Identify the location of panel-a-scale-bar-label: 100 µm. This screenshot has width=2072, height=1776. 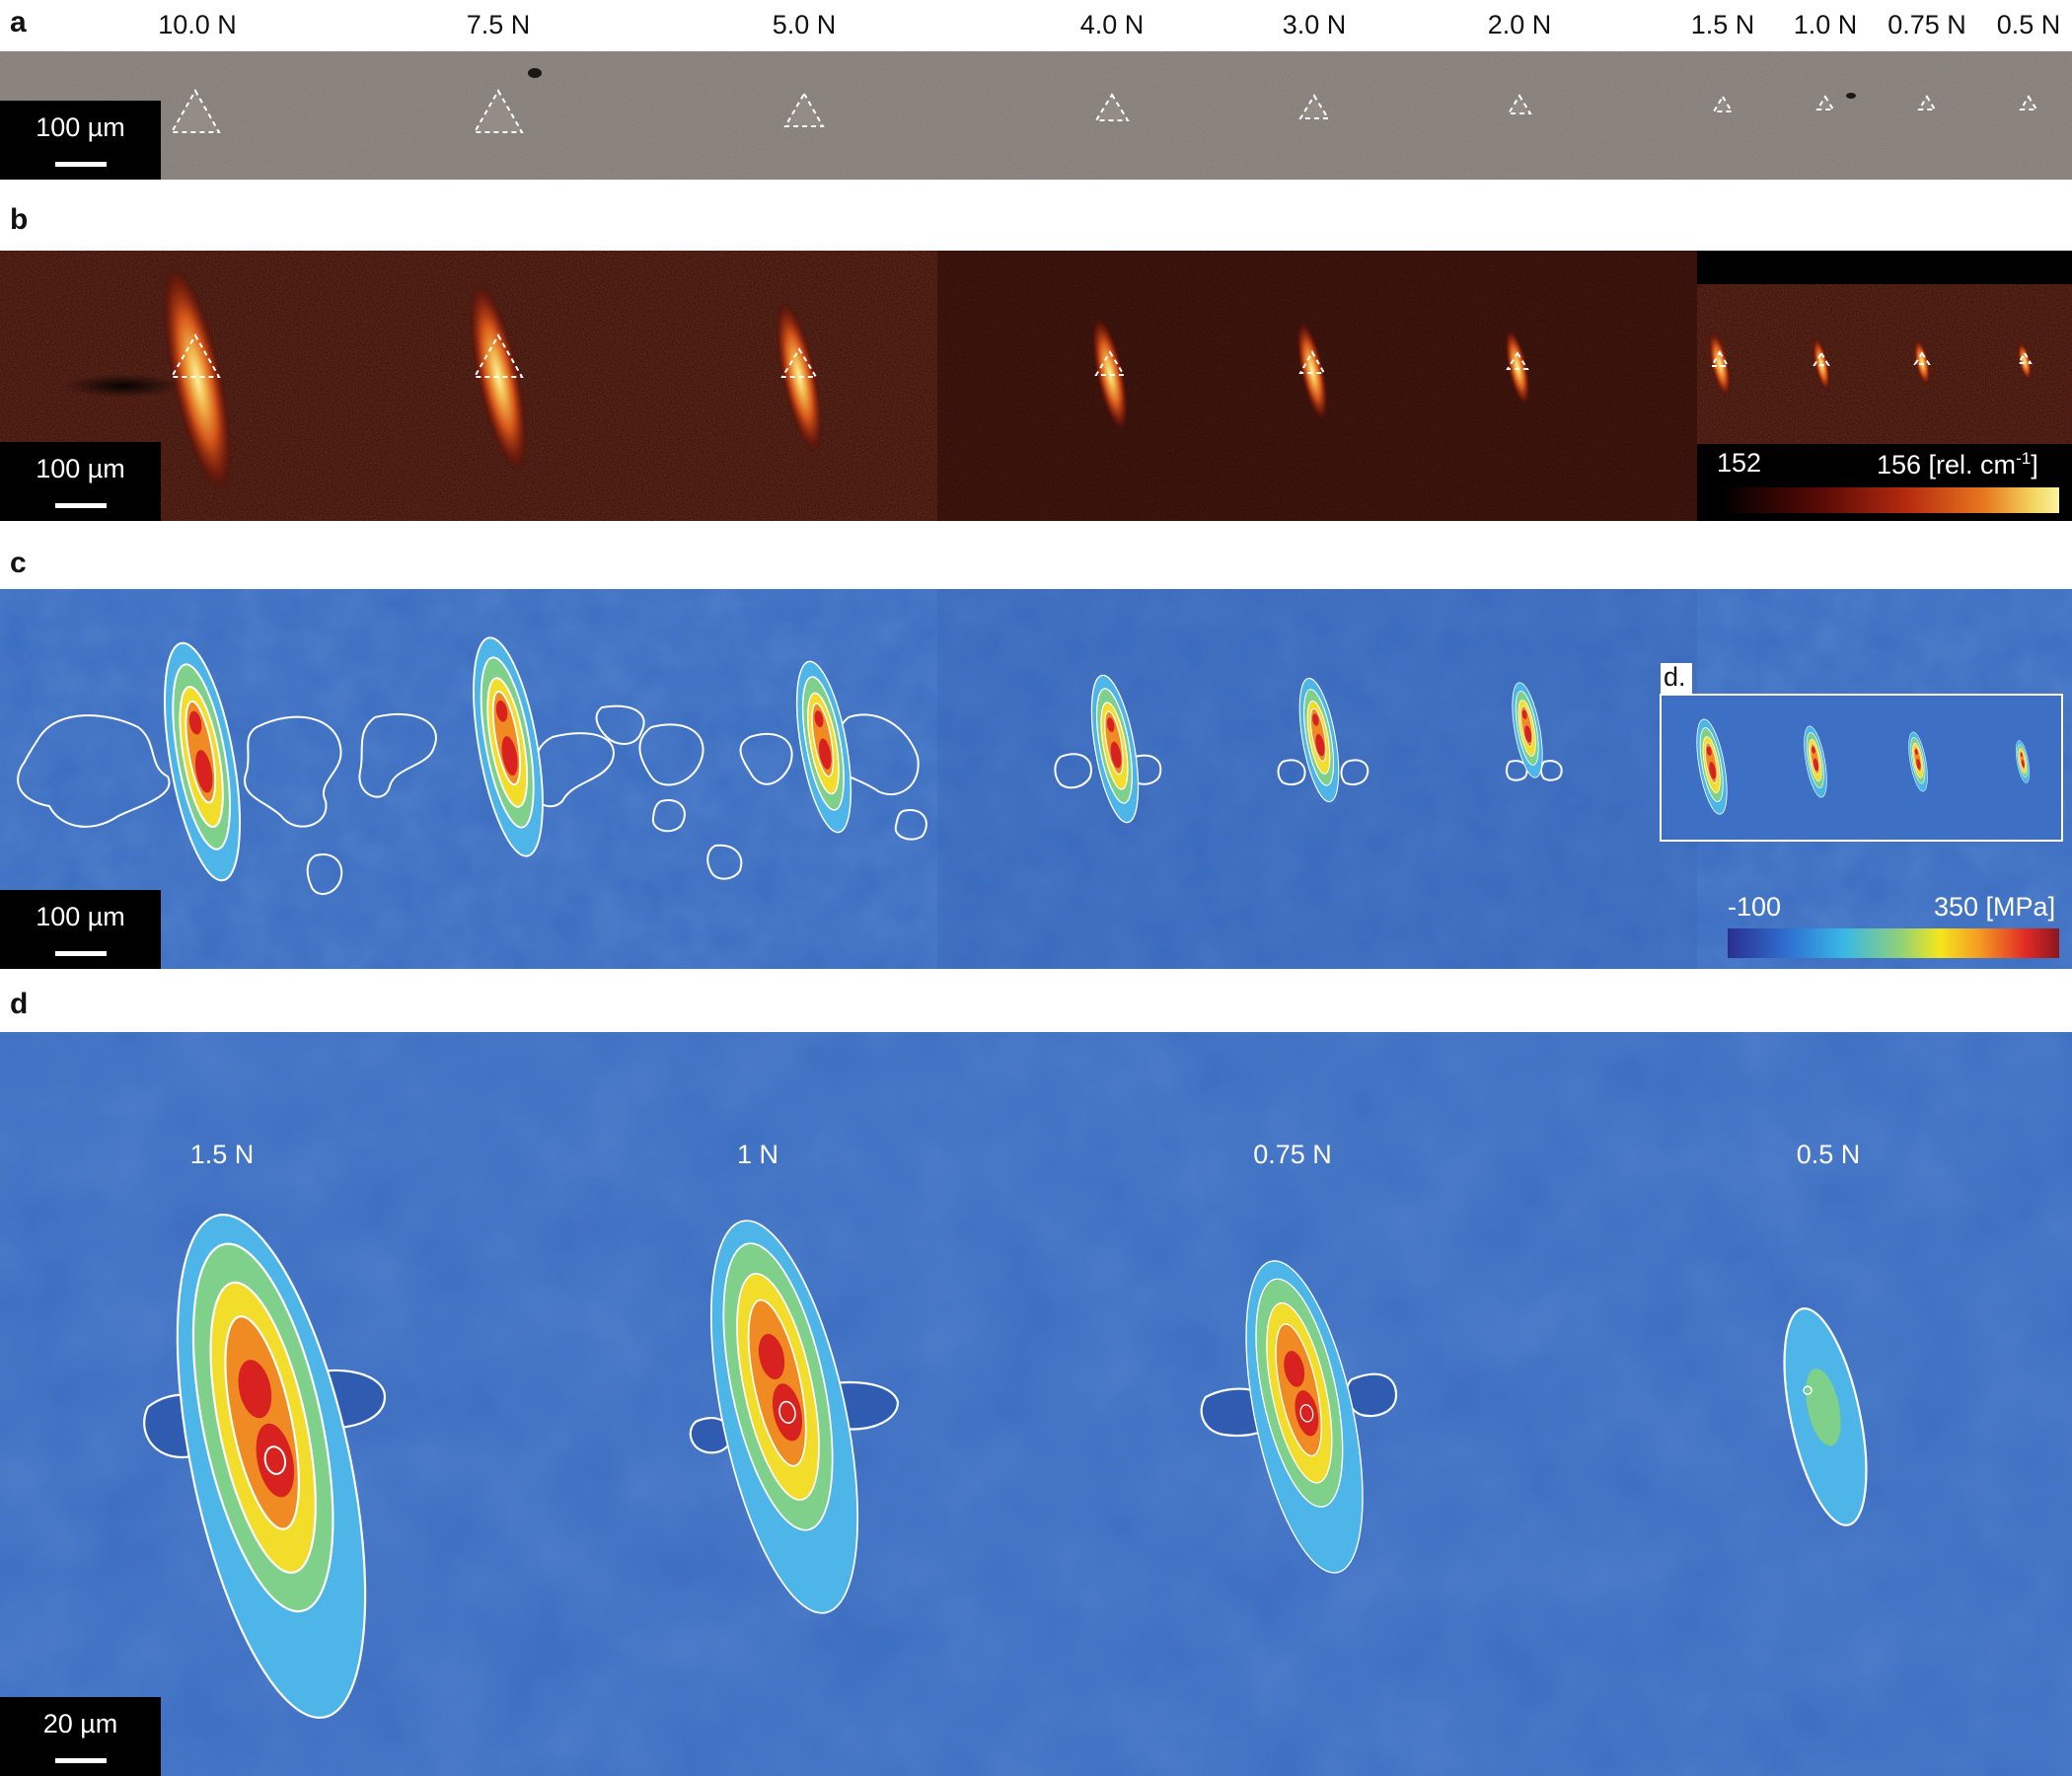
(80, 127).